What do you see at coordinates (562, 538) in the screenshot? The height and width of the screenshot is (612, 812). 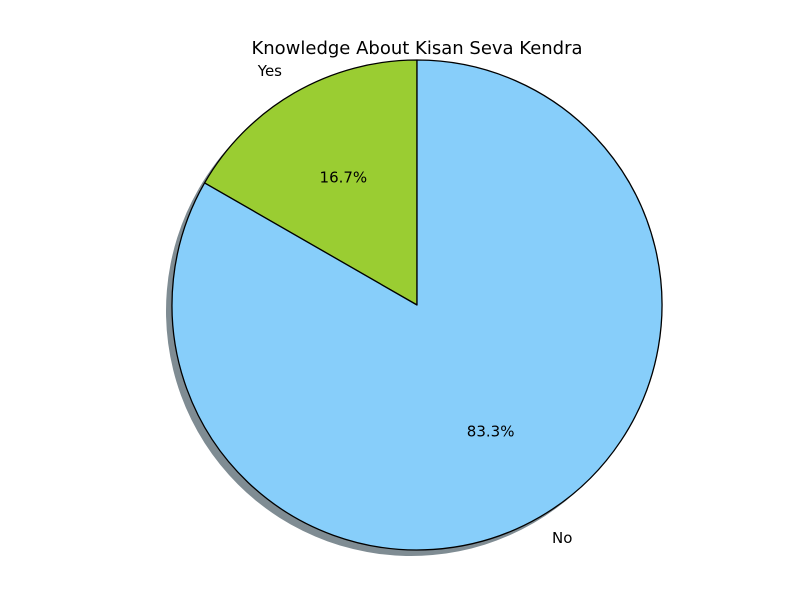 I see `slice-label-no: No` at bounding box center [562, 538].